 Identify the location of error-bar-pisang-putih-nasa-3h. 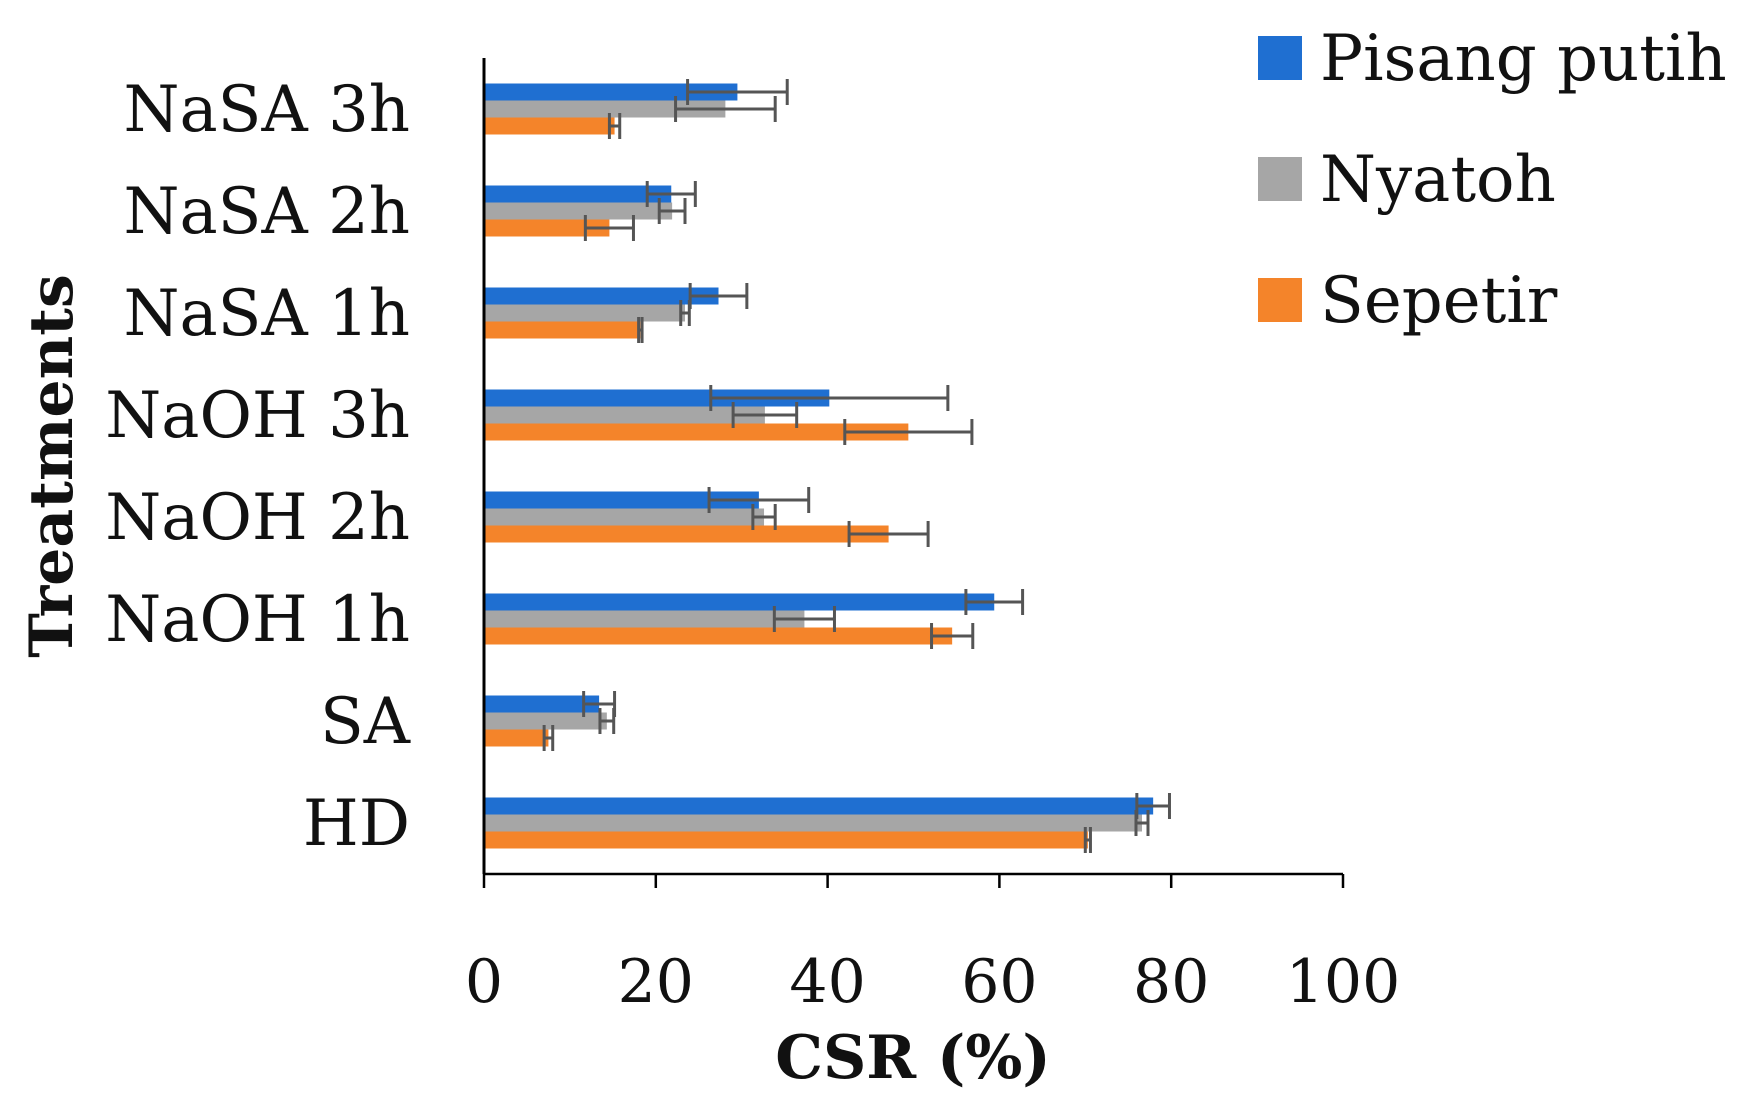
(737, 92).